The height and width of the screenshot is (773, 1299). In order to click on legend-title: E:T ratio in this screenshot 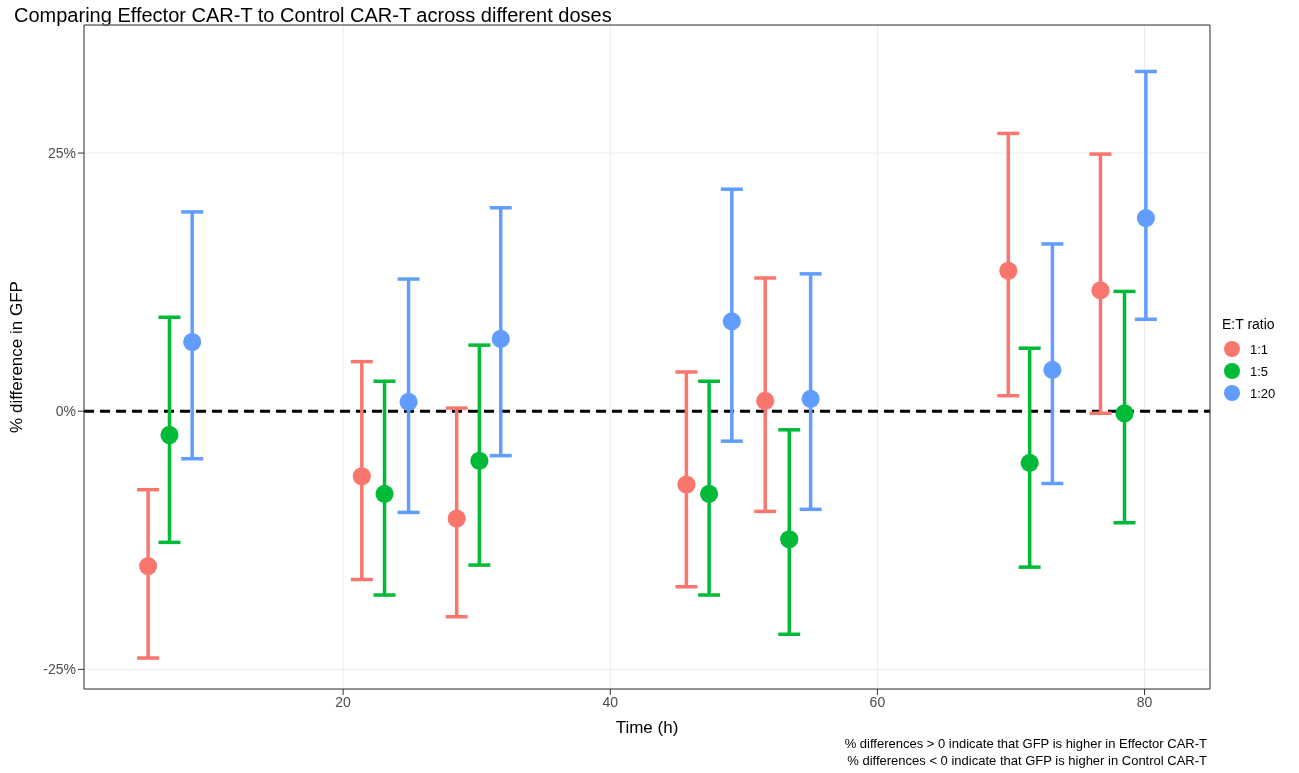, I will do `click(1249, 324)`.